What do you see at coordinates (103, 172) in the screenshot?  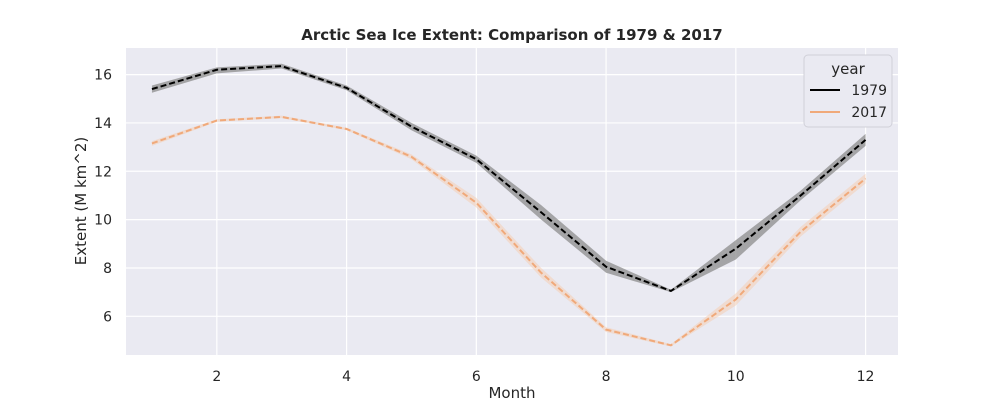 I see `y-tick-label: 12` at bounding box center [103, 172].